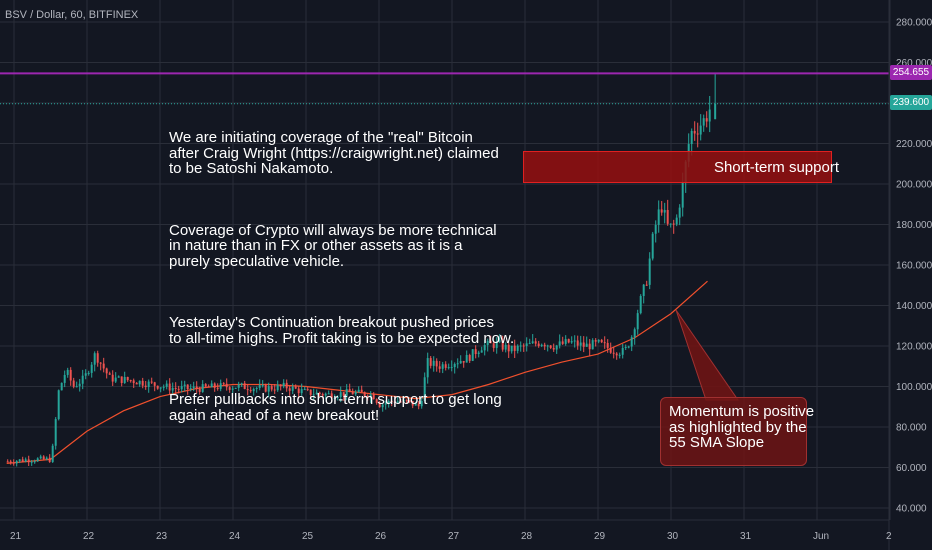  What do you see at coordinates (911, 102) in the screenshot?
I see `last-price-tag: 239.600` at bounding box center [911, 102].